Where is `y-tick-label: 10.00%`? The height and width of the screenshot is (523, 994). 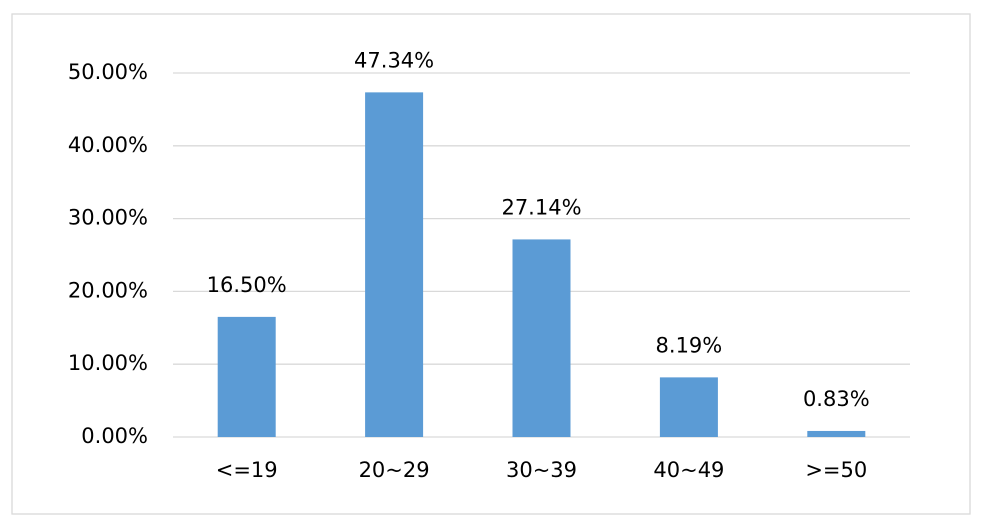 y-tick-label: 10.00% is located at coordinates (108, 363).